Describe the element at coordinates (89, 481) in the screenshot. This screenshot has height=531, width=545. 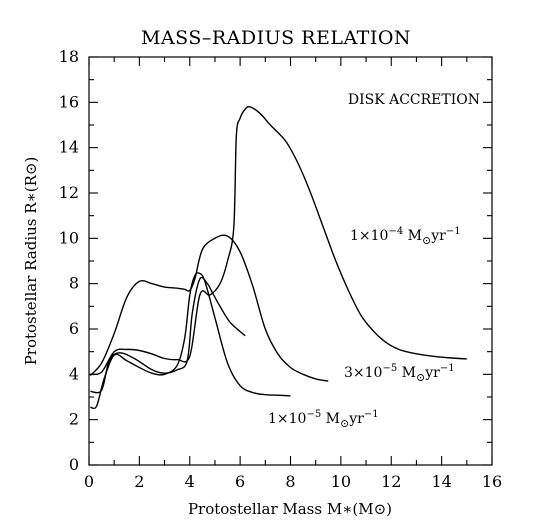
I see `x-tick-label: 0` at that location.